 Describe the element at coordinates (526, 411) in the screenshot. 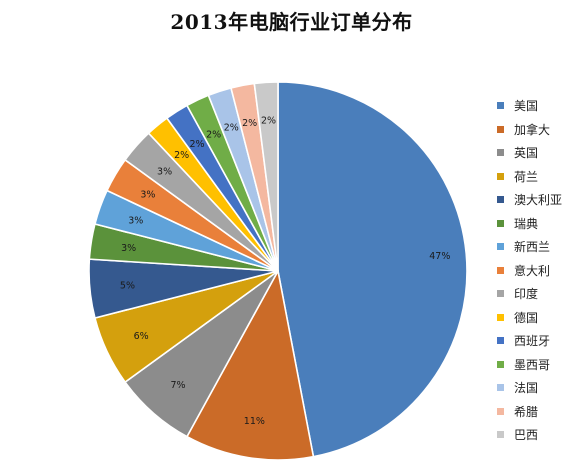

I see `legend-label: 希腊` at that location.